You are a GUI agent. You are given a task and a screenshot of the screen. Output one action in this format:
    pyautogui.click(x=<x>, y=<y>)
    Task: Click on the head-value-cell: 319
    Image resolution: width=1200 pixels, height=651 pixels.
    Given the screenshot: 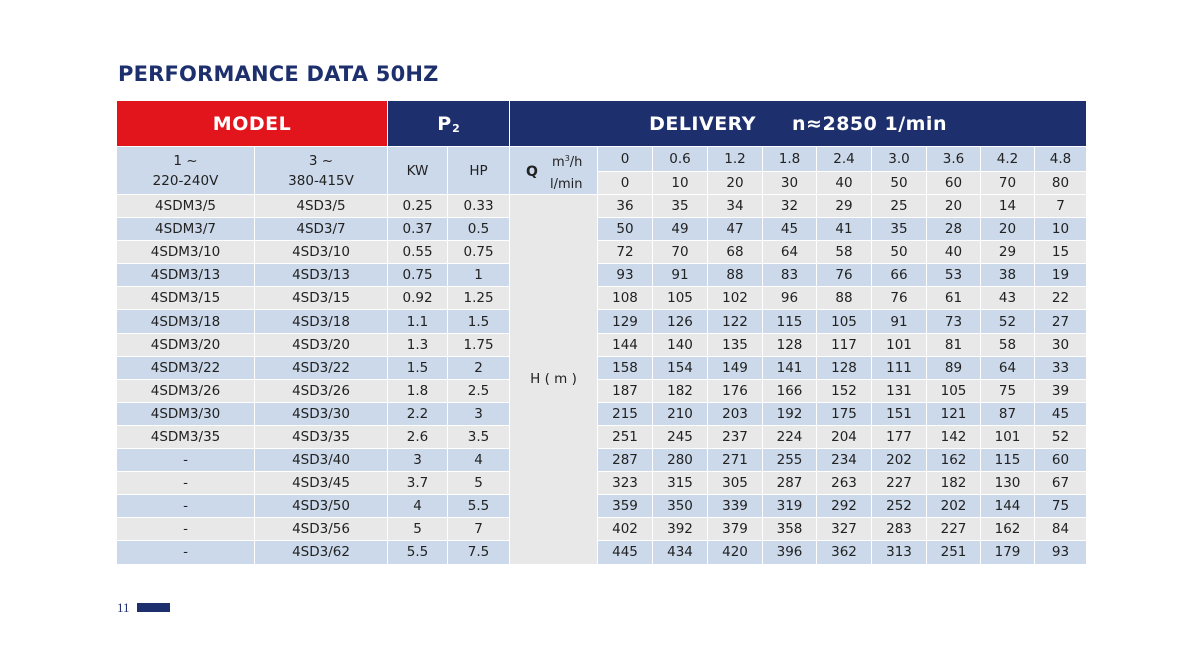 What is the action you would take?
    pyautogui.click(x=790, y=506)
    